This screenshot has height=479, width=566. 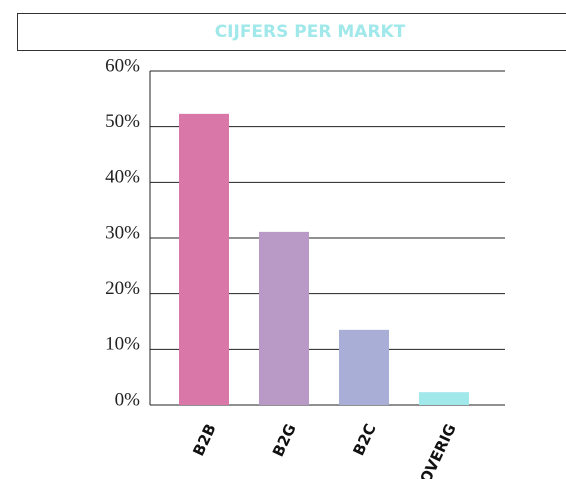 What do you see at coordinates (437, 450) in the screenshot?
I see `x-tick-label: OVERIG` at bounding box center [437, 450].